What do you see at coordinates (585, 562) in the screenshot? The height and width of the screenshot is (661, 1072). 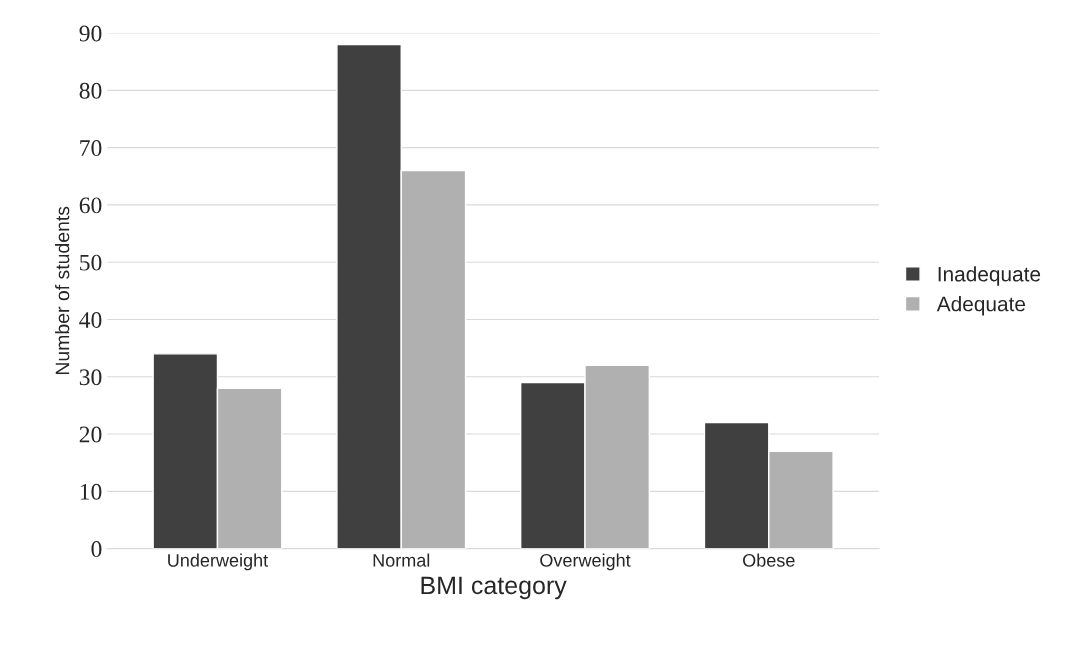 I see `x-tick-label: Overweight` at bounding box center [585, 562].